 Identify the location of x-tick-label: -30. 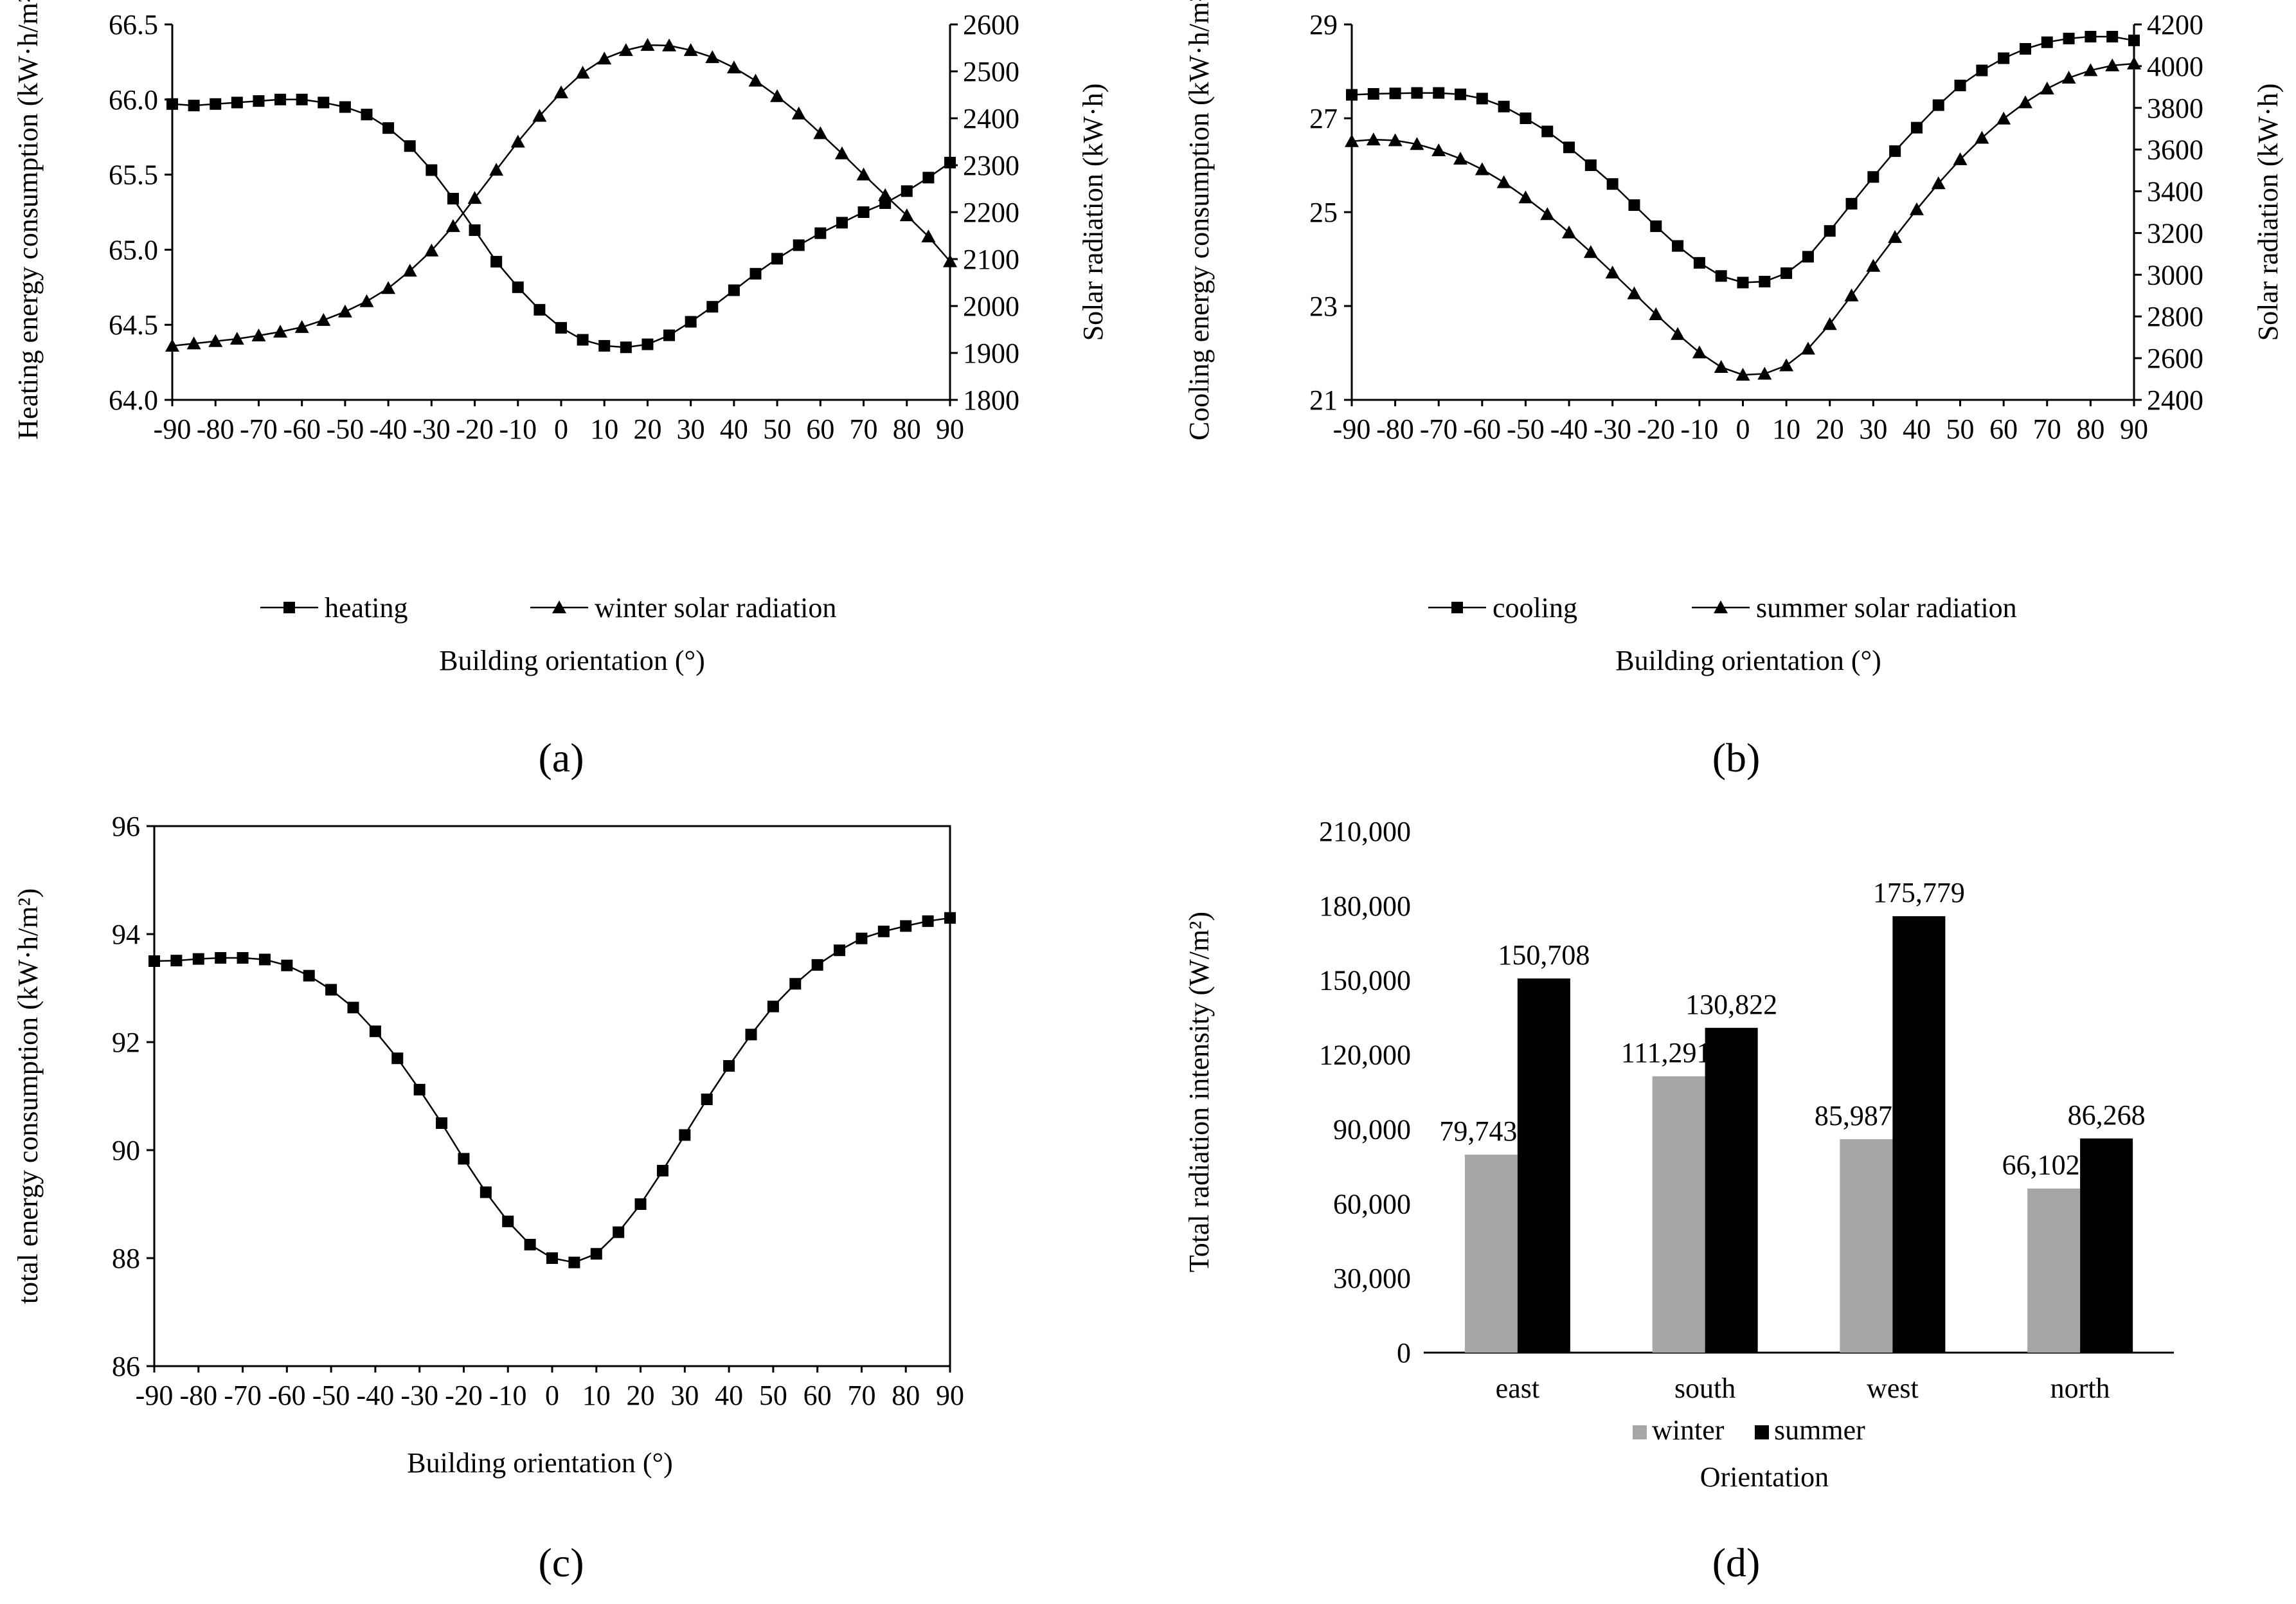
(432, 429).